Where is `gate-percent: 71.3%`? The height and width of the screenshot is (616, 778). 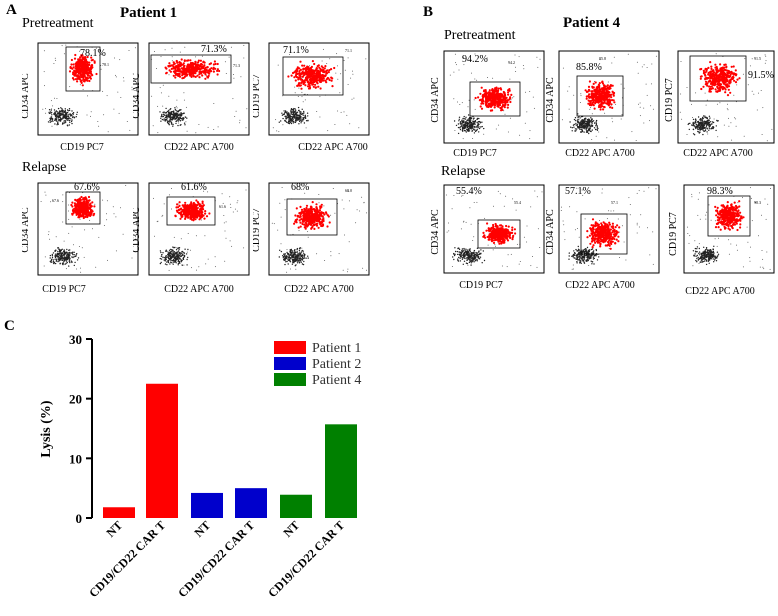
gate-percent: 71.3% is located at coordinates (214, 49).